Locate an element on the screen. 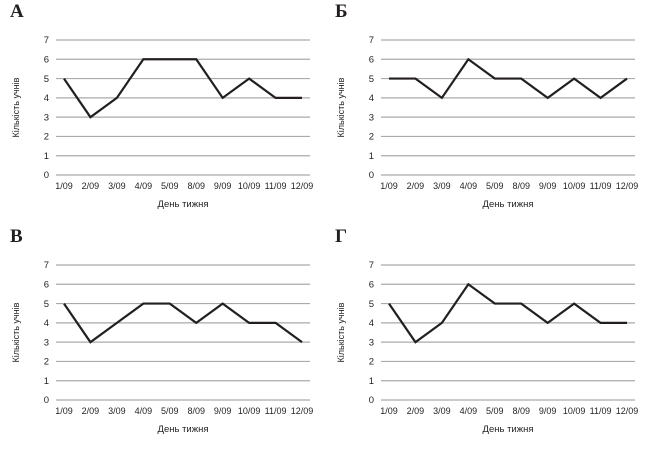  panel-letter-b: Б is located at coordinates (341, 11).